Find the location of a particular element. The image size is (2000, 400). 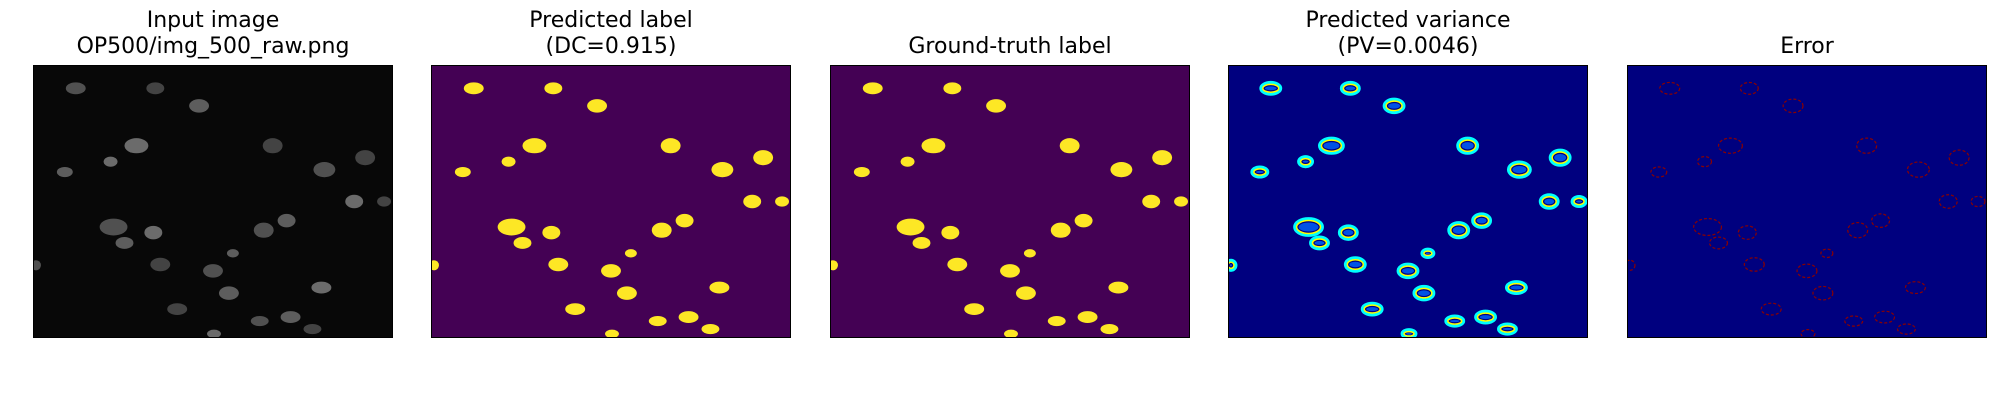

ground-truth-image is located at coordinates (1010, 201).